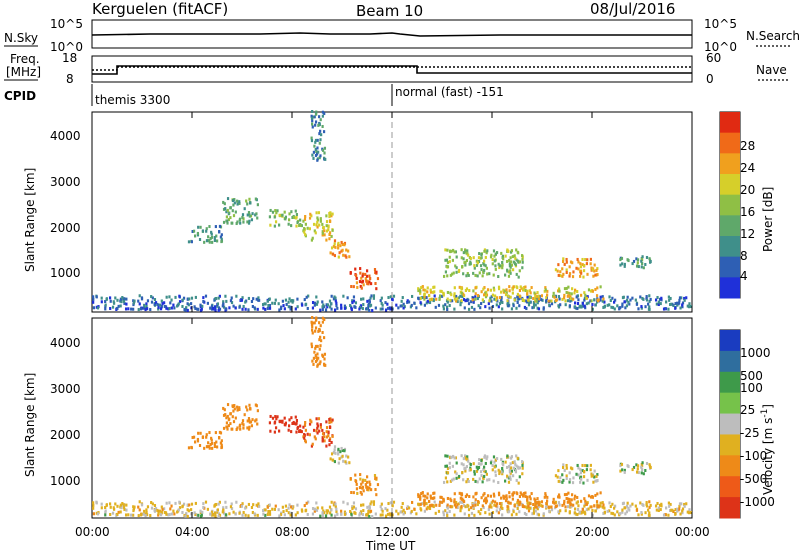  I want to click on freq-trace, so click(392, 70).